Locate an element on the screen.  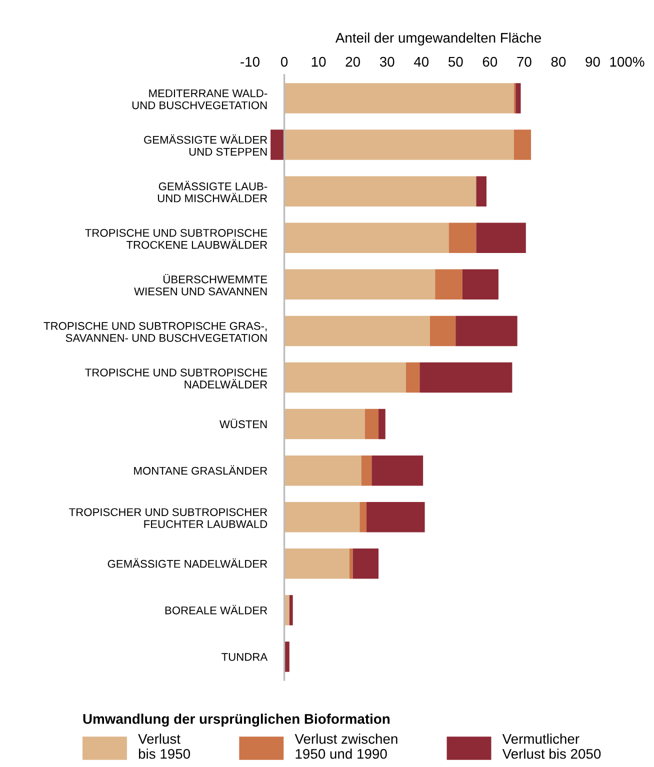
x-tick-label: -10 is located at coordinates (250, 61).